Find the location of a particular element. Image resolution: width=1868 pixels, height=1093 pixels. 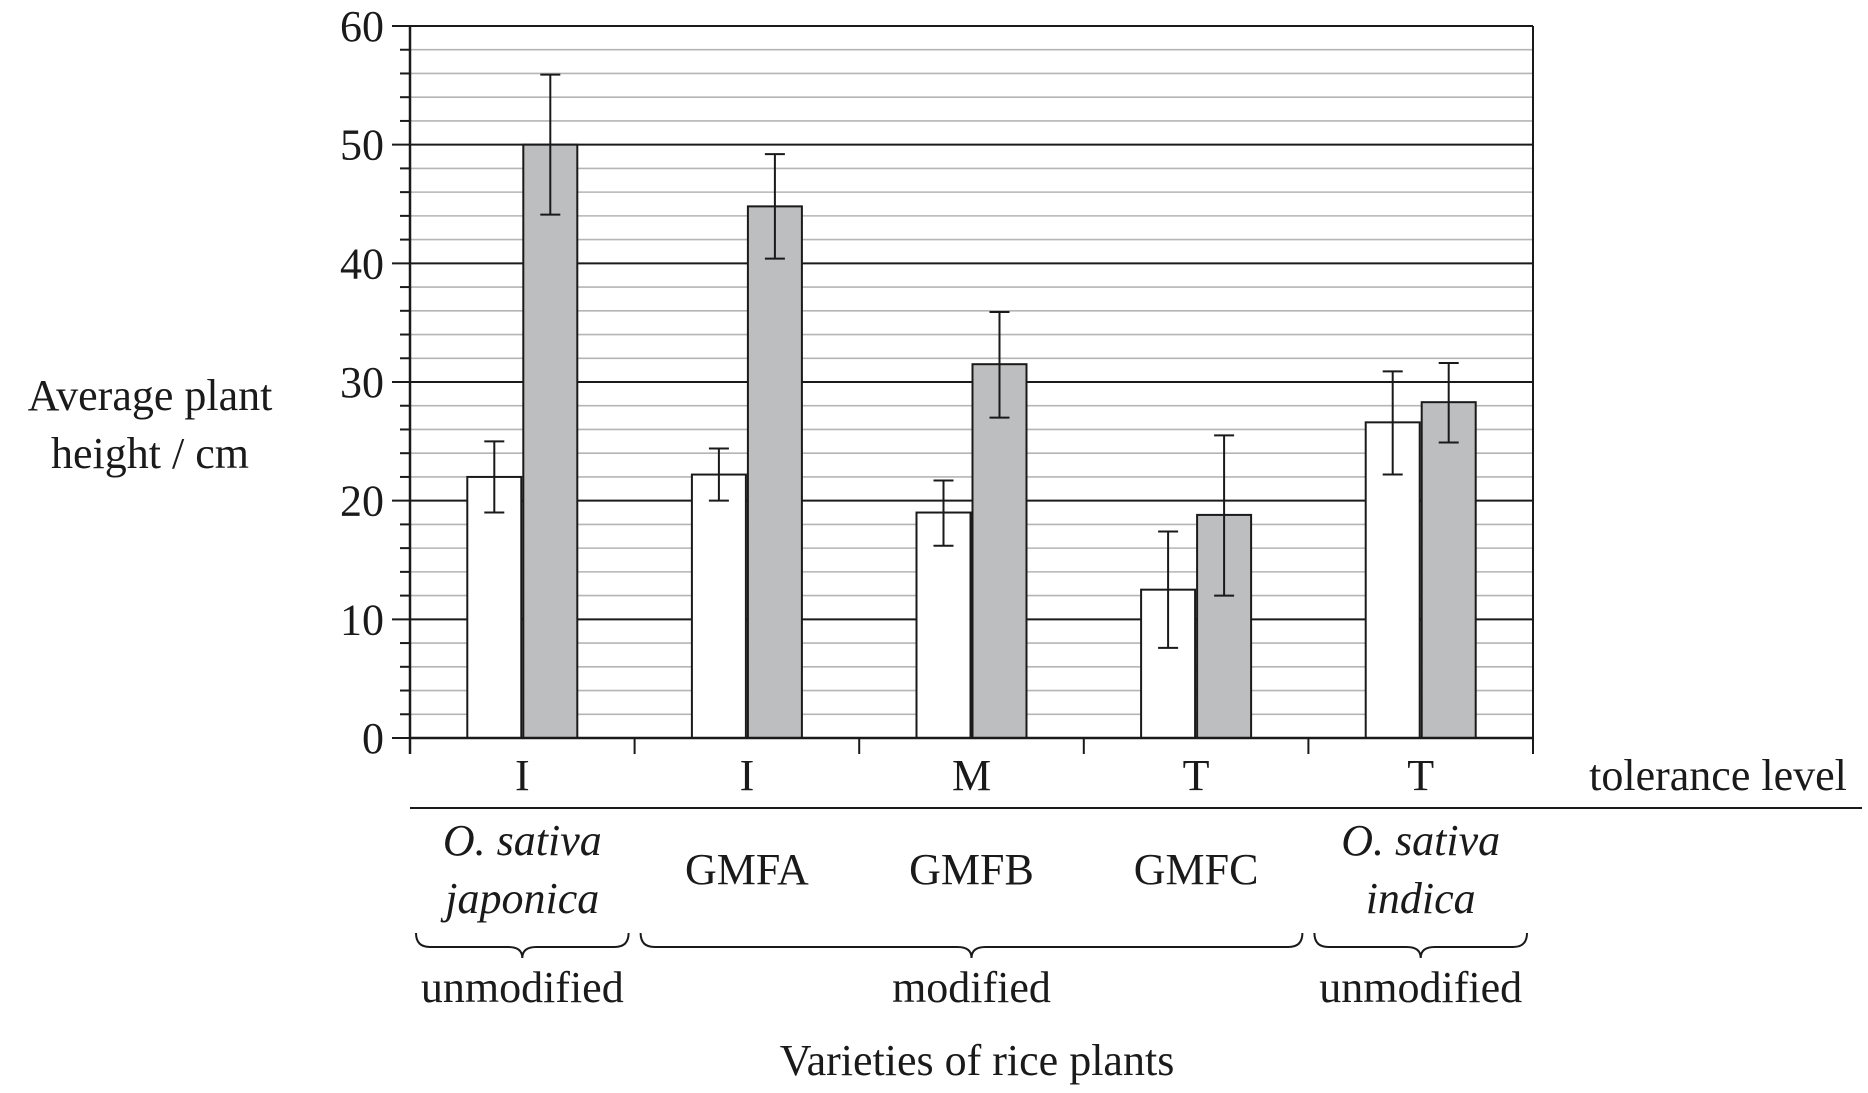

y-tick-label: 20 is located at coordinates (362, 501).